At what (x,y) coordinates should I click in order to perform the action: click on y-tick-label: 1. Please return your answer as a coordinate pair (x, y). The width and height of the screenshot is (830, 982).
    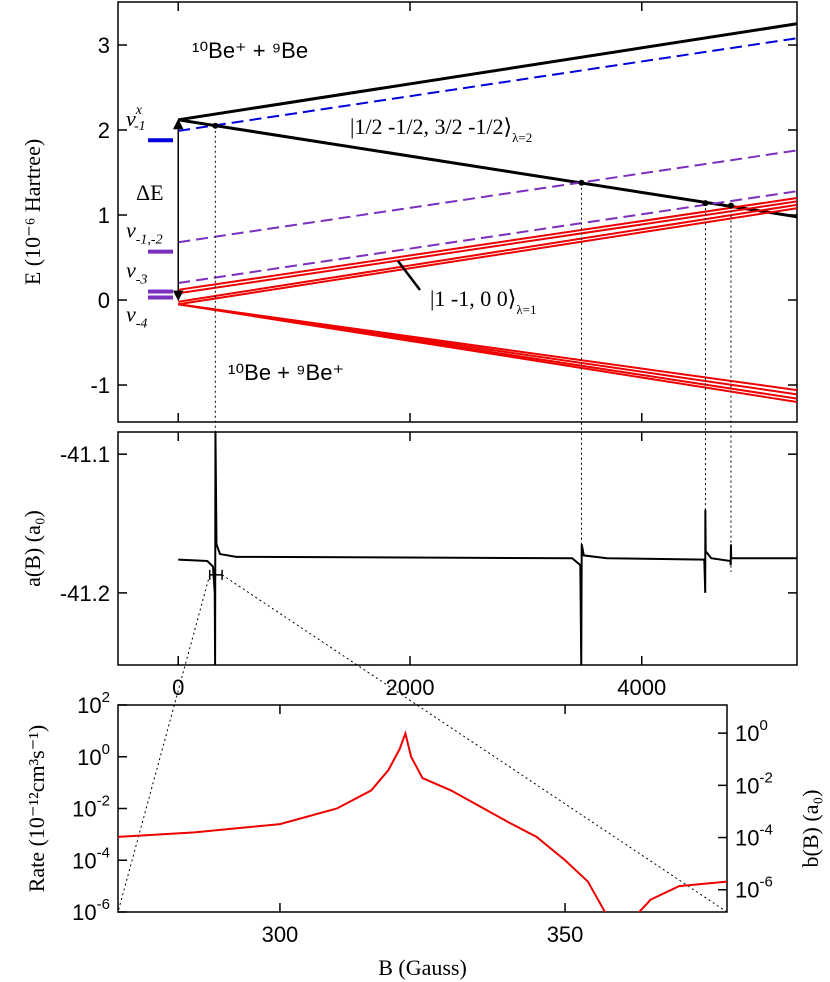
    Looking at the image, I should click on (104, 215).